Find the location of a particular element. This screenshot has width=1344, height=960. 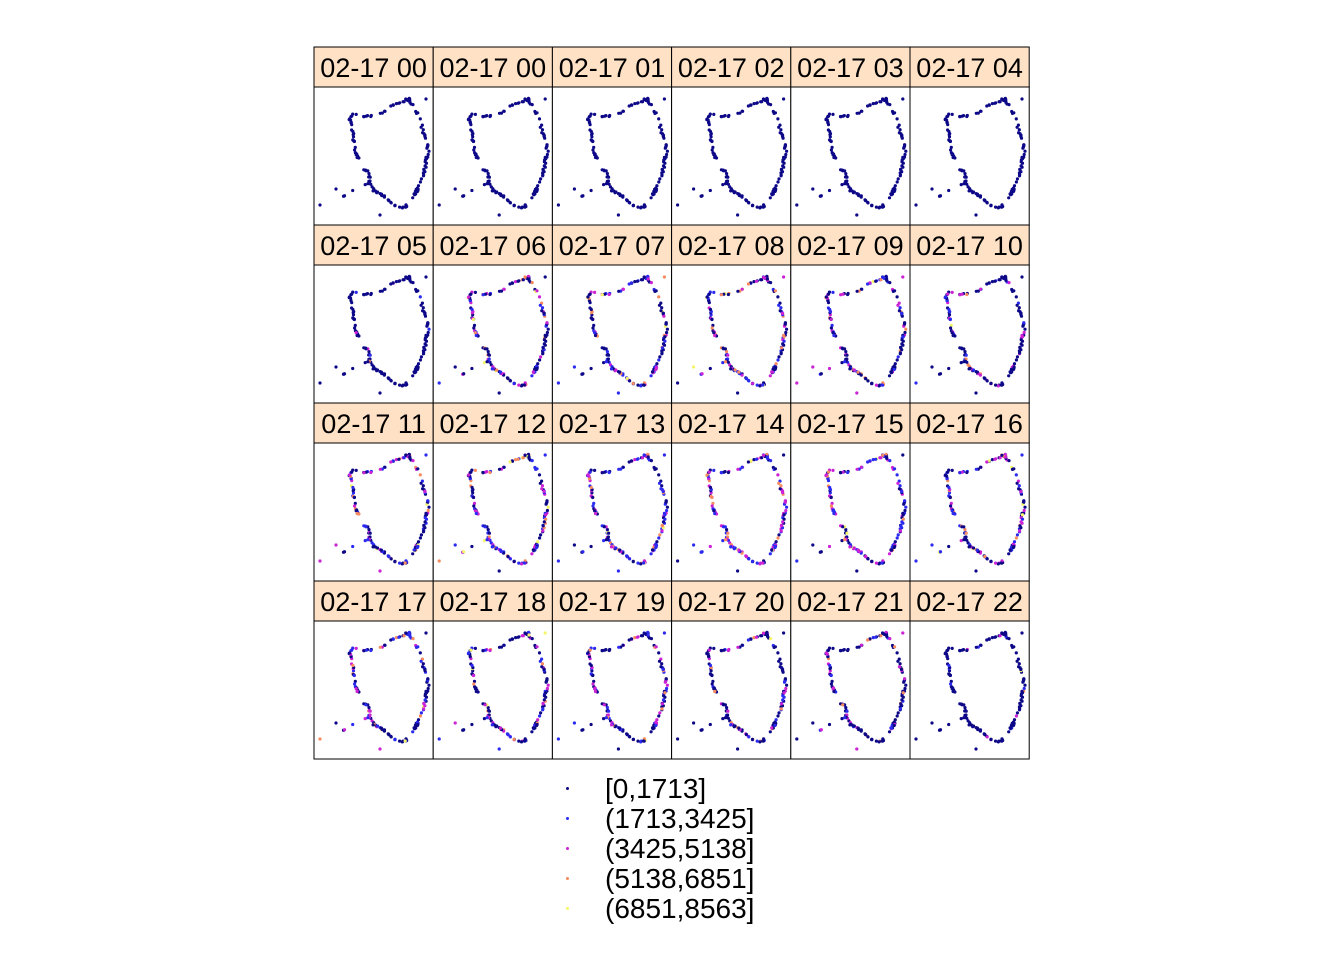

panel-label: 02-17 05 is located at coordinates (373, 246).